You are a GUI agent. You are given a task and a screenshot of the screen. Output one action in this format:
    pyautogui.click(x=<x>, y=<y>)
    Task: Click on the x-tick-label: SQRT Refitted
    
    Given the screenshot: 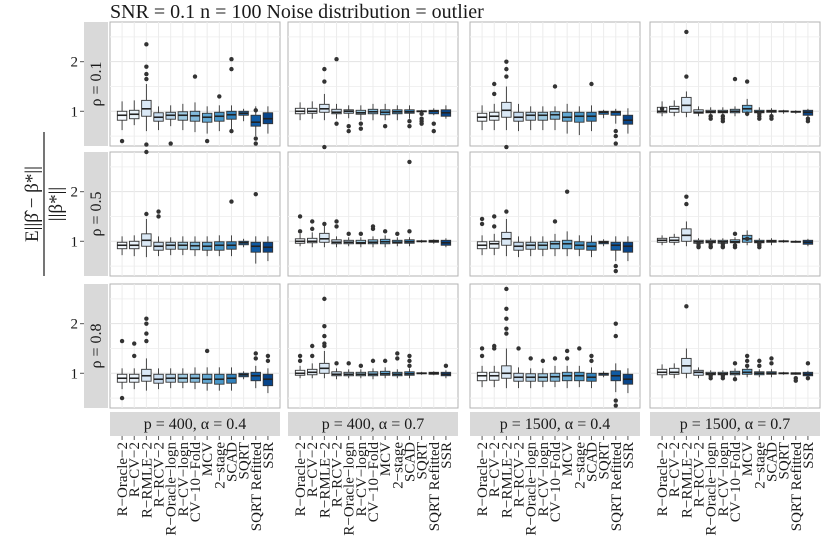 What is the action you would take?
    pyautogui.click(x=617, y=487)
    